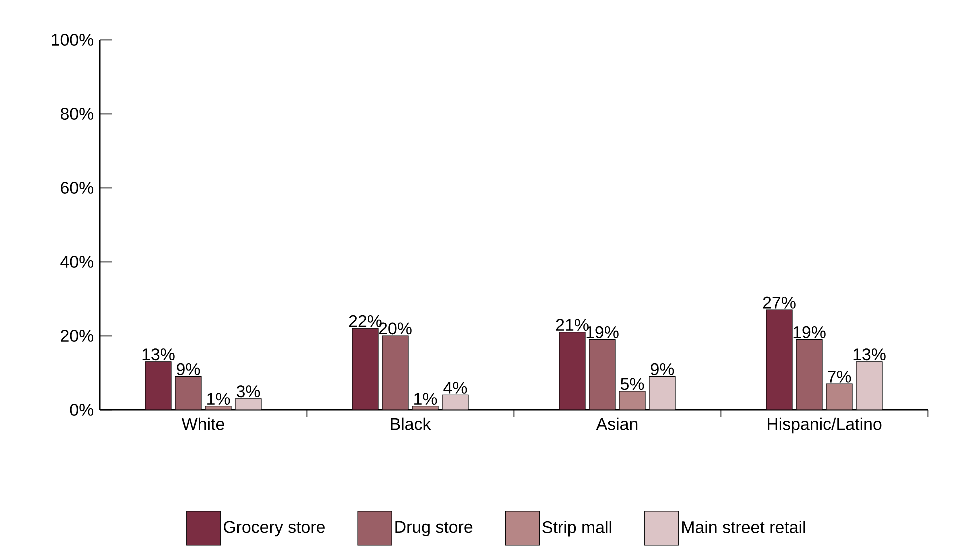 The width and height of the screenshot is (964, 548). Describe the element at coordinates (203, 424) in the screenshot. I see `x-tick-label: White` at that location.